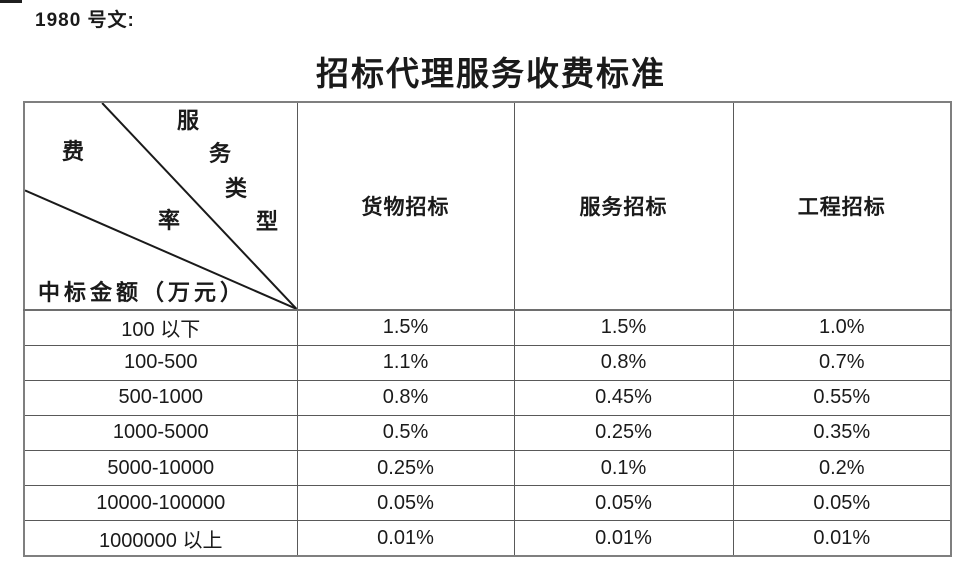 The width and height of the screenshot is (976, 581). Describe the element at coordinates (267, 221) in the screenshot. I see `corner-label-service-type-char: 型` at that location.